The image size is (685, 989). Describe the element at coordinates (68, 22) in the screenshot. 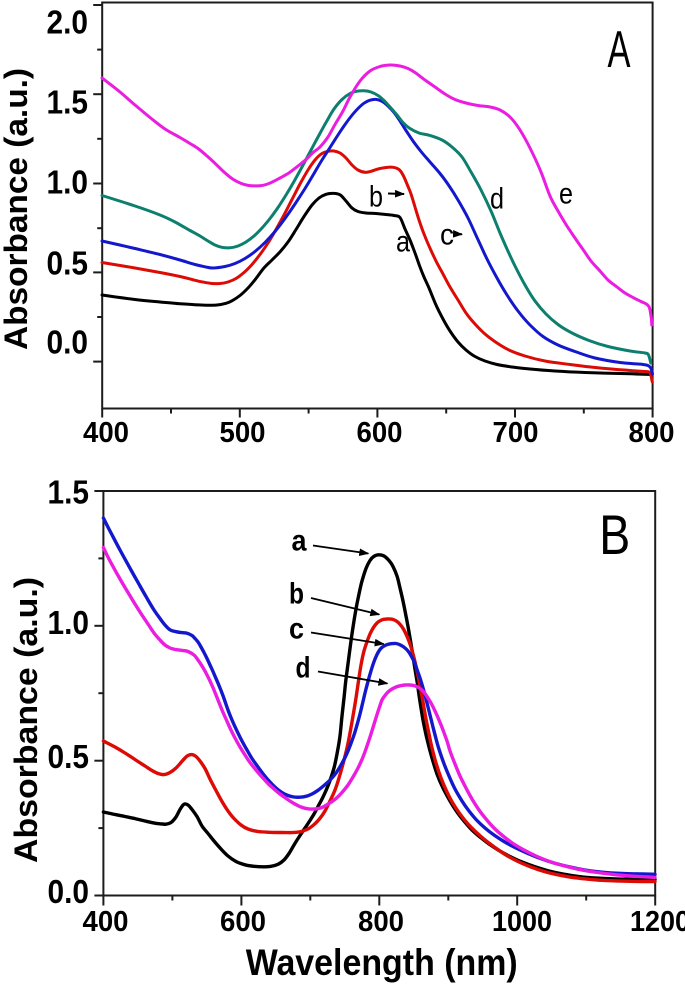

I see `svg-text: 2.0` at that location.